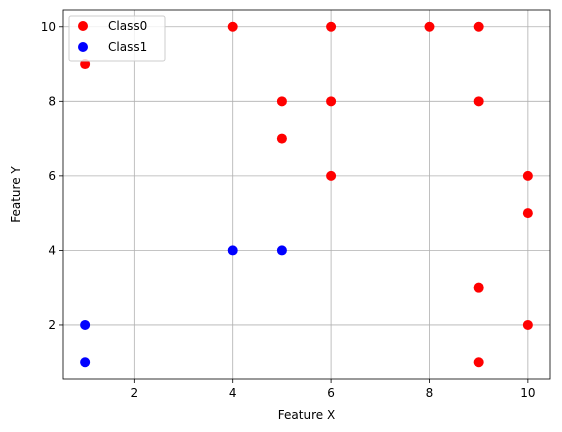 The image size is (562, 432). What do you see at coordinates (527, 393) in the screenshot?
I see `x-tick-label: 10` at bounding box center [527, 393].